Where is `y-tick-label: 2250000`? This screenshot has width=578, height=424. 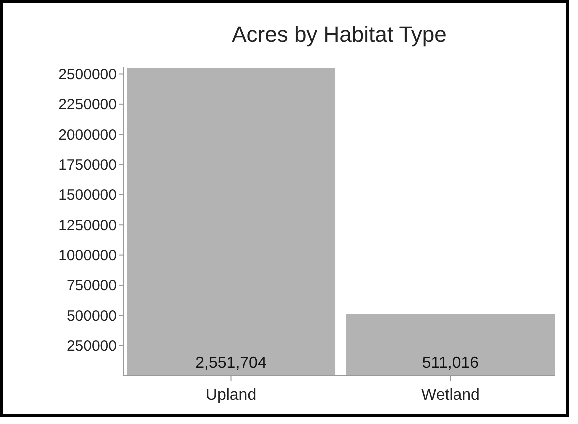 y-tick-label: 2250000 is located at coordinates (87, 105).